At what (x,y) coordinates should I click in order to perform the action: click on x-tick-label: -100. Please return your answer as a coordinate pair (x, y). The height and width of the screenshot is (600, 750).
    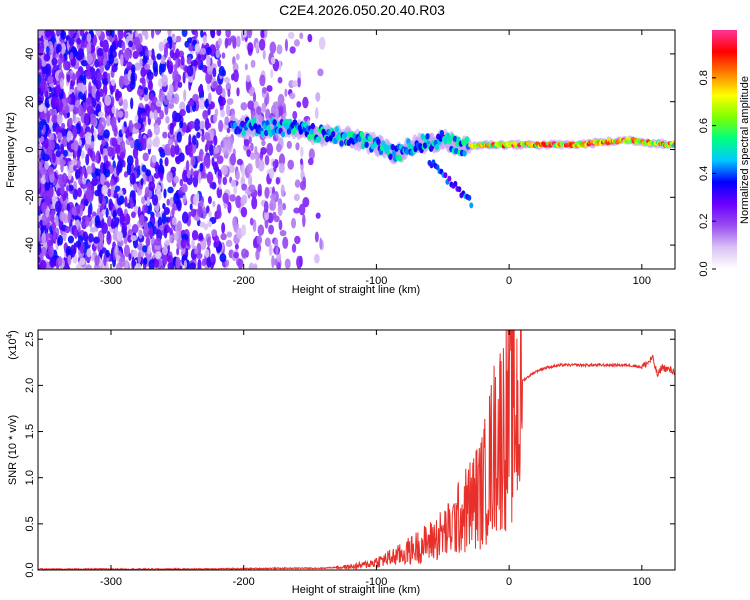
    Looking at the image, I should click on (376, 582).